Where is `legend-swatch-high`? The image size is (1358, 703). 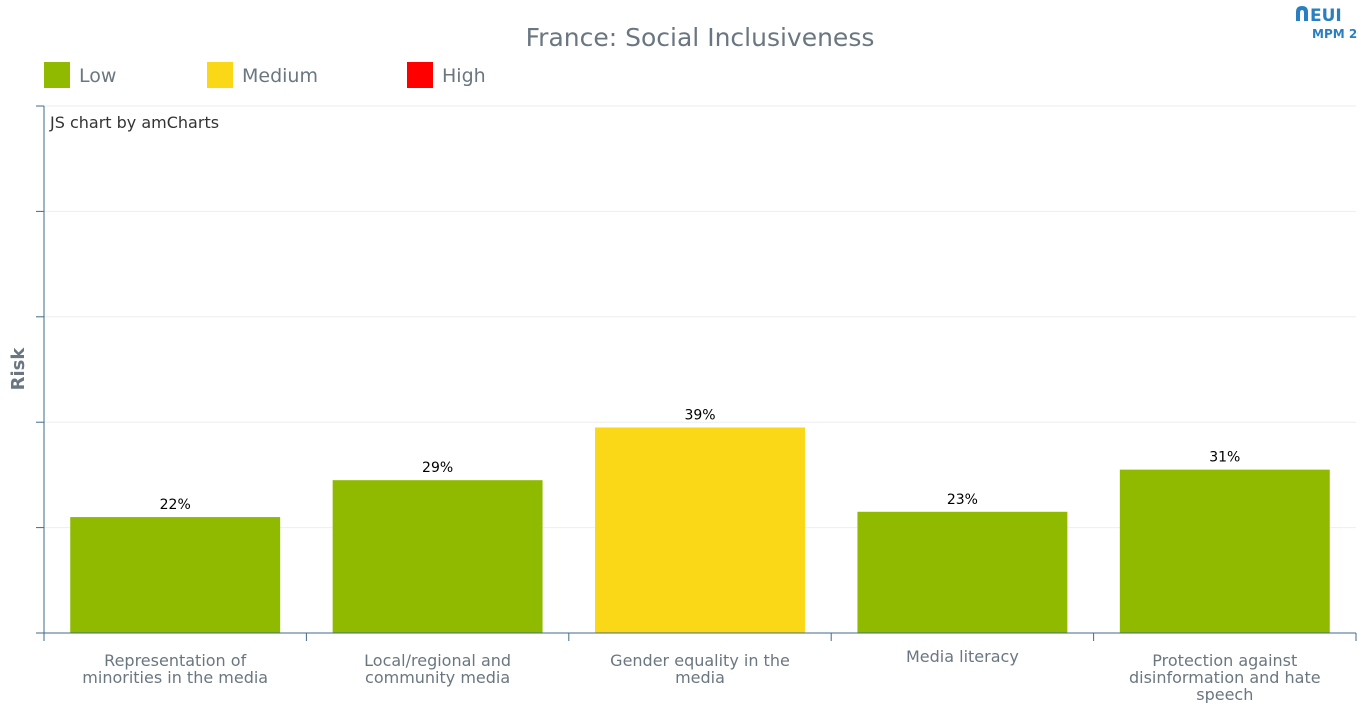
legend-swatch-high is located at coordinates (420, 75).